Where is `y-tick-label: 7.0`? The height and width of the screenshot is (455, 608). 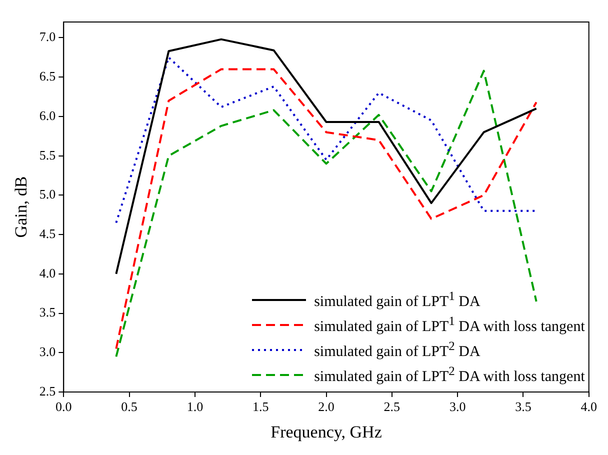 y-tick-label: 7.0 is located at coordinates (47, 36).